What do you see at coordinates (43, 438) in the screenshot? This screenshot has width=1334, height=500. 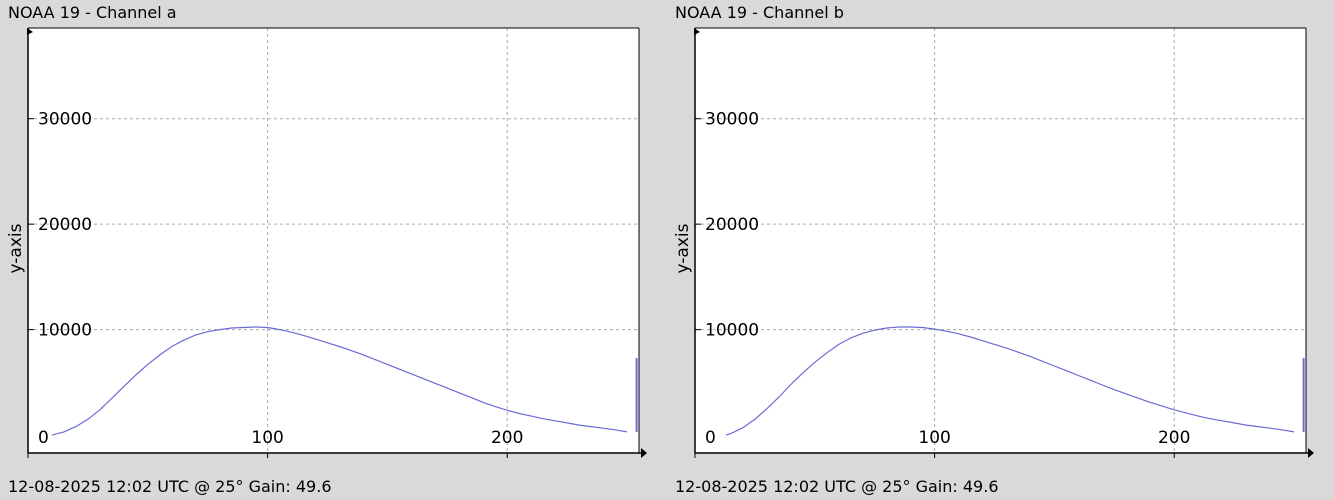 I see `channel-a-x-tick-label: 0` at bounding box center [43, 438].